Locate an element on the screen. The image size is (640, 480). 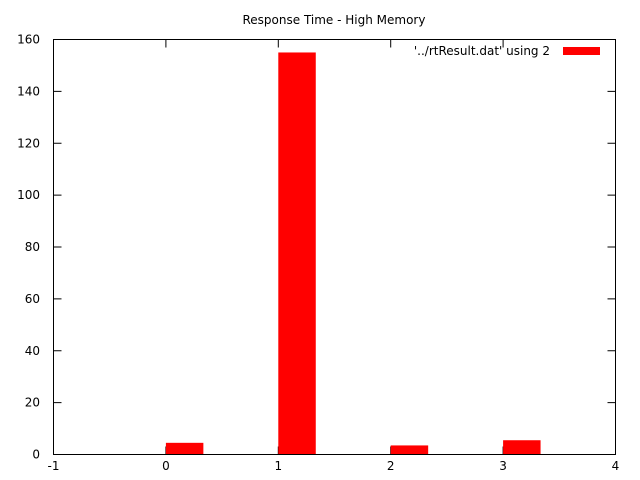
x-tick-label: 4 is located at coordinates (616, 466).